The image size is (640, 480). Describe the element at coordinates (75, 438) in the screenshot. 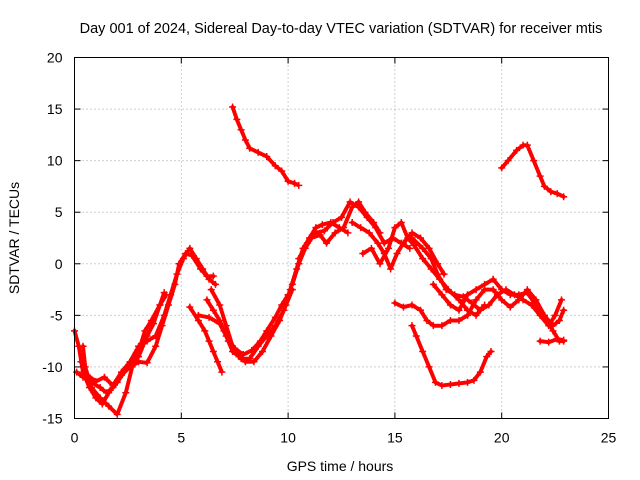

I see `x-tick-label: 0` at that location.